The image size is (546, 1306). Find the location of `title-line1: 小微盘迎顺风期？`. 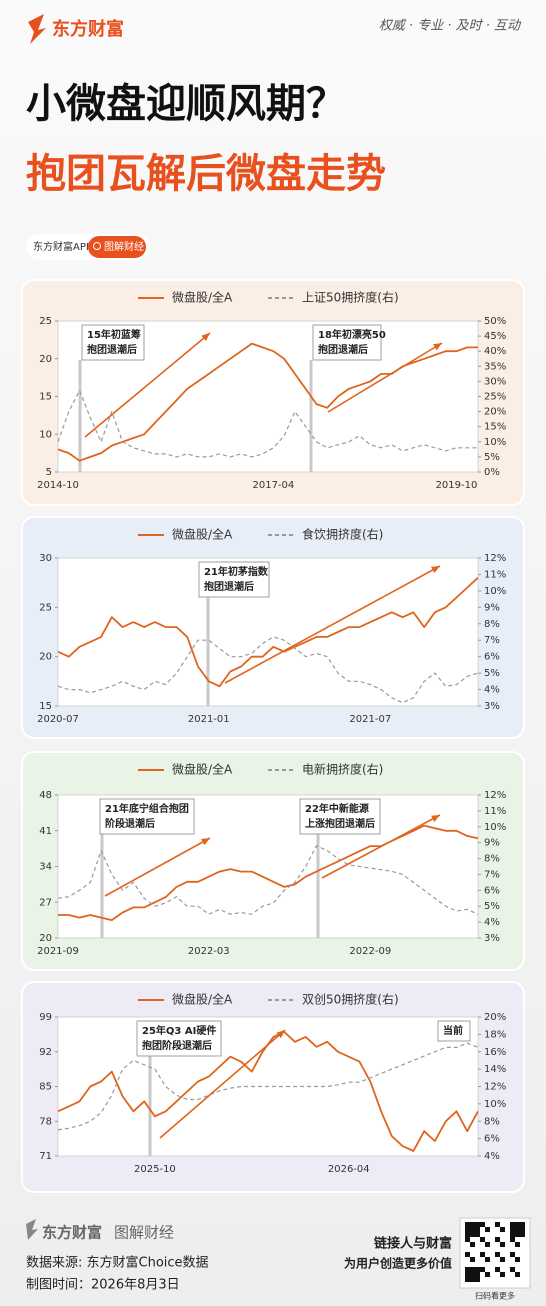

title-line1: 小微盘迎顺风期？ is located at coordinates (186, 104).